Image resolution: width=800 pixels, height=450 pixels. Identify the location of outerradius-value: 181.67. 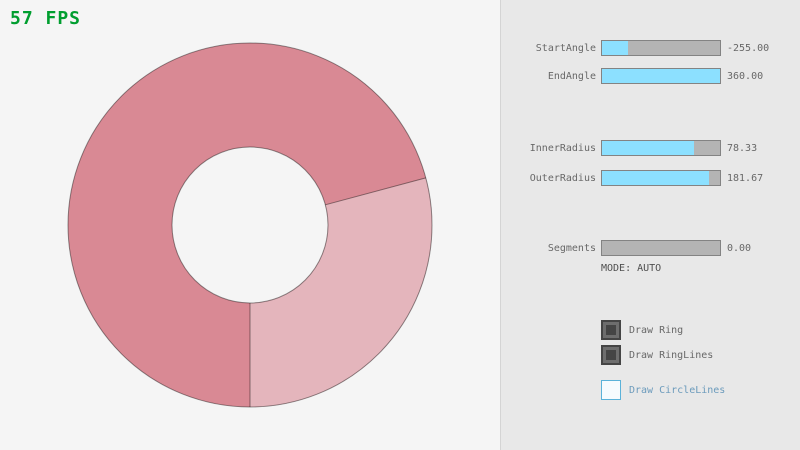
(745, 178).